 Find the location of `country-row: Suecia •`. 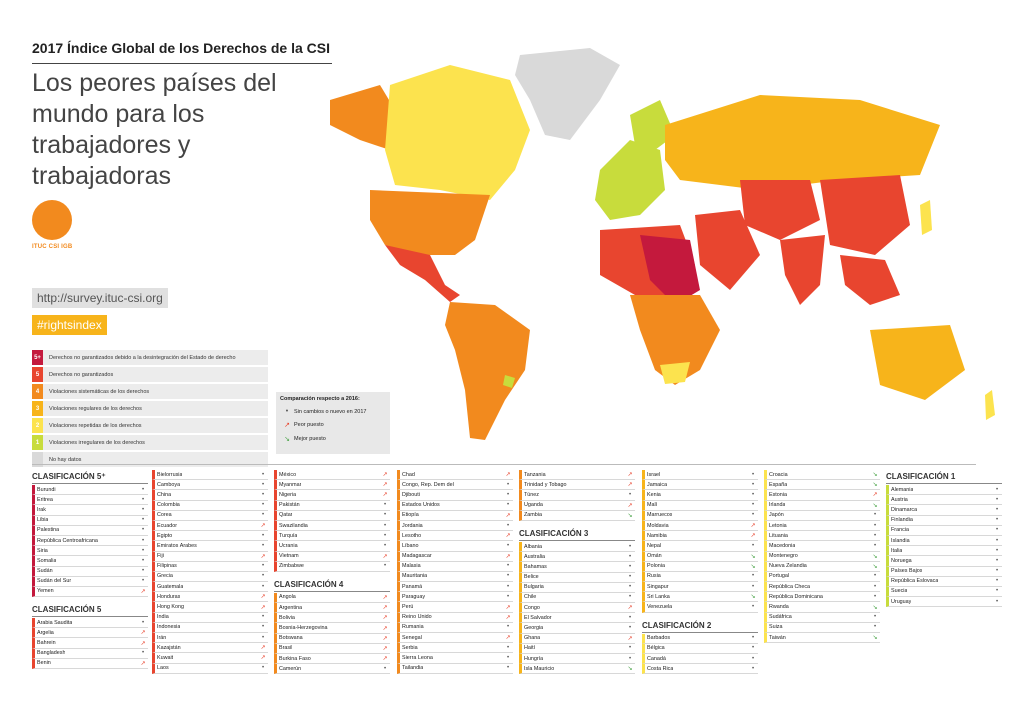

country-row: Suecia • is located at coordinates (944, 592).